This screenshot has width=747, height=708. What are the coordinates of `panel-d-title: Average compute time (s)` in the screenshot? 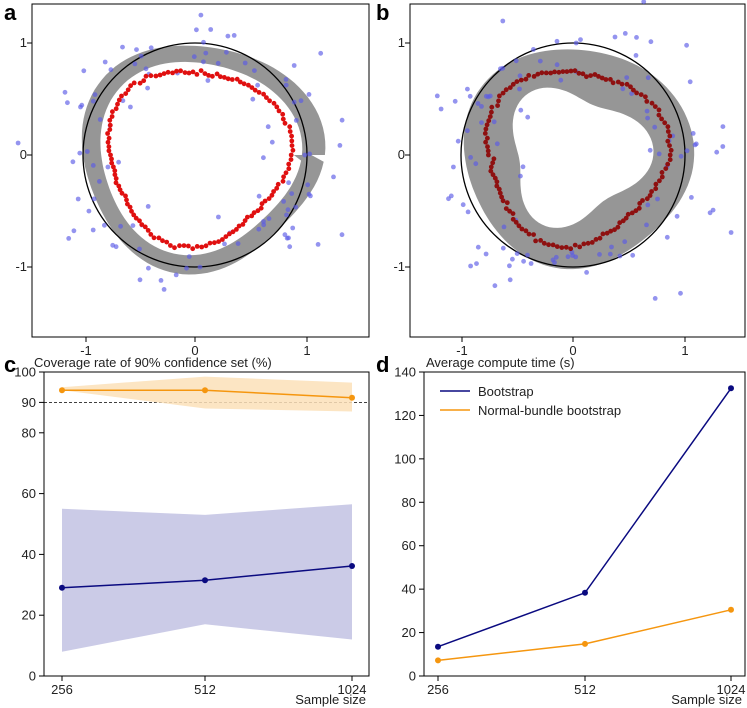 It's located at (500, 362).